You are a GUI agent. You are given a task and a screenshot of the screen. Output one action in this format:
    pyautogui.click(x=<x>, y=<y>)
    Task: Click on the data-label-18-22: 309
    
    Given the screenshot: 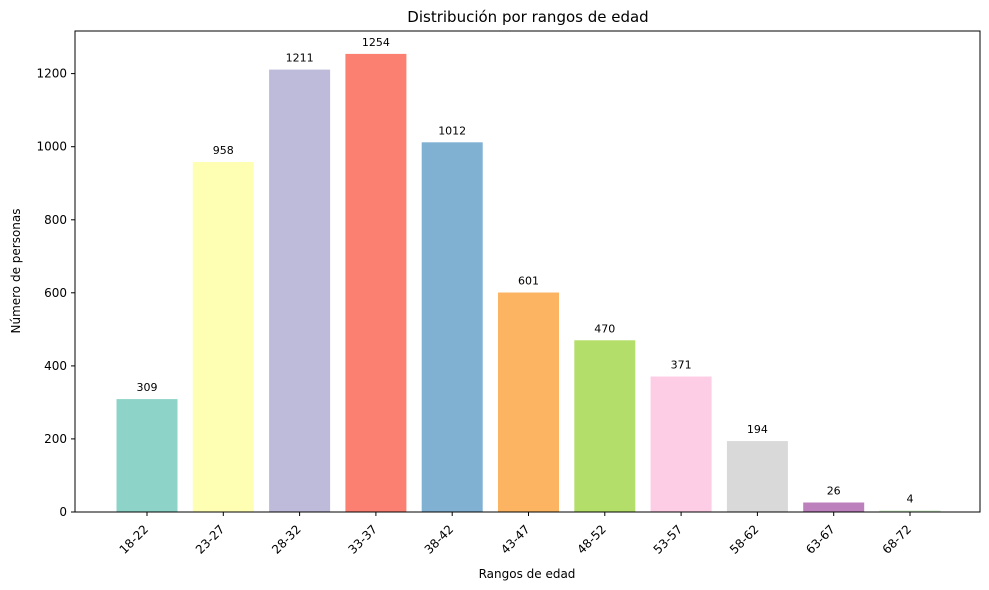 What is the action you would take?
    pyautogui.click(x=147, y=387)
    